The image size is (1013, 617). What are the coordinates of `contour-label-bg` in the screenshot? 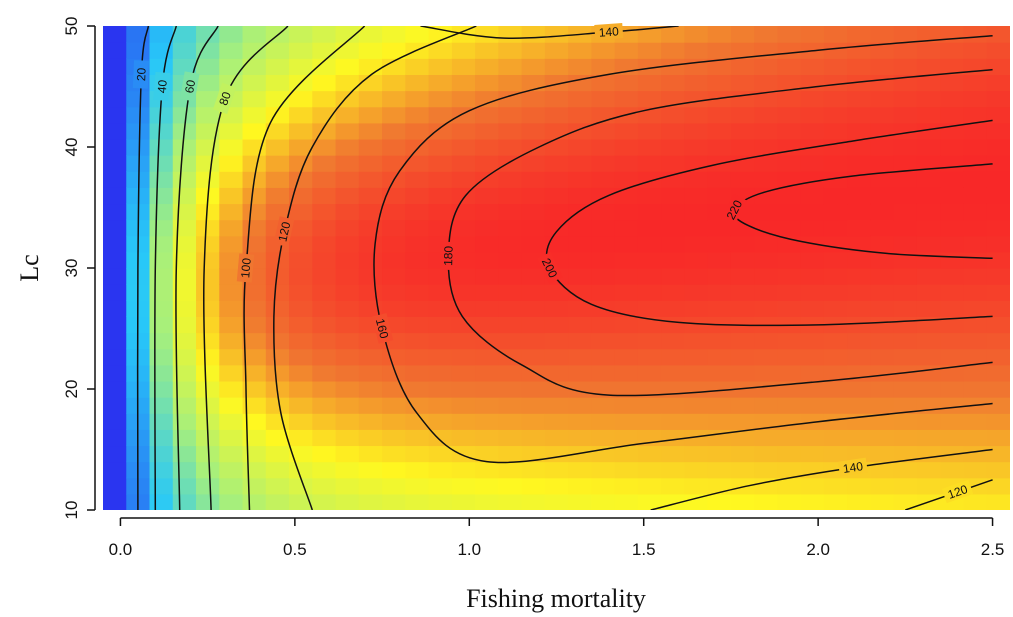 It's located at (224, 98).